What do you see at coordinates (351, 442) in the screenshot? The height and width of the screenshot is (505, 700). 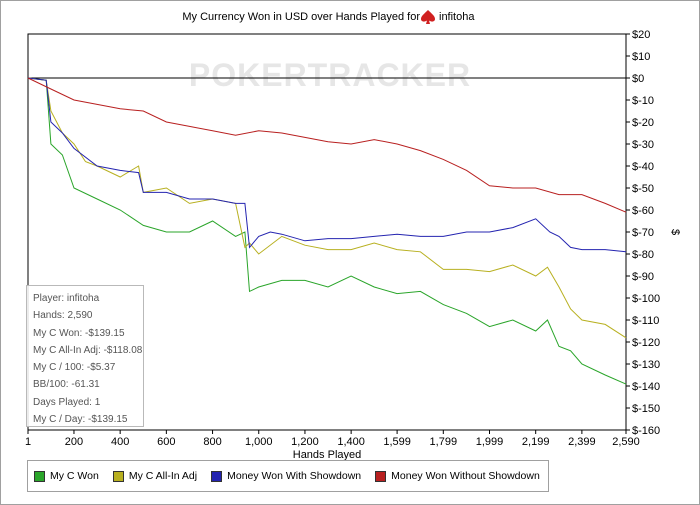 I see `x-tick-label: 1,400` at bounding box center [351, 442].